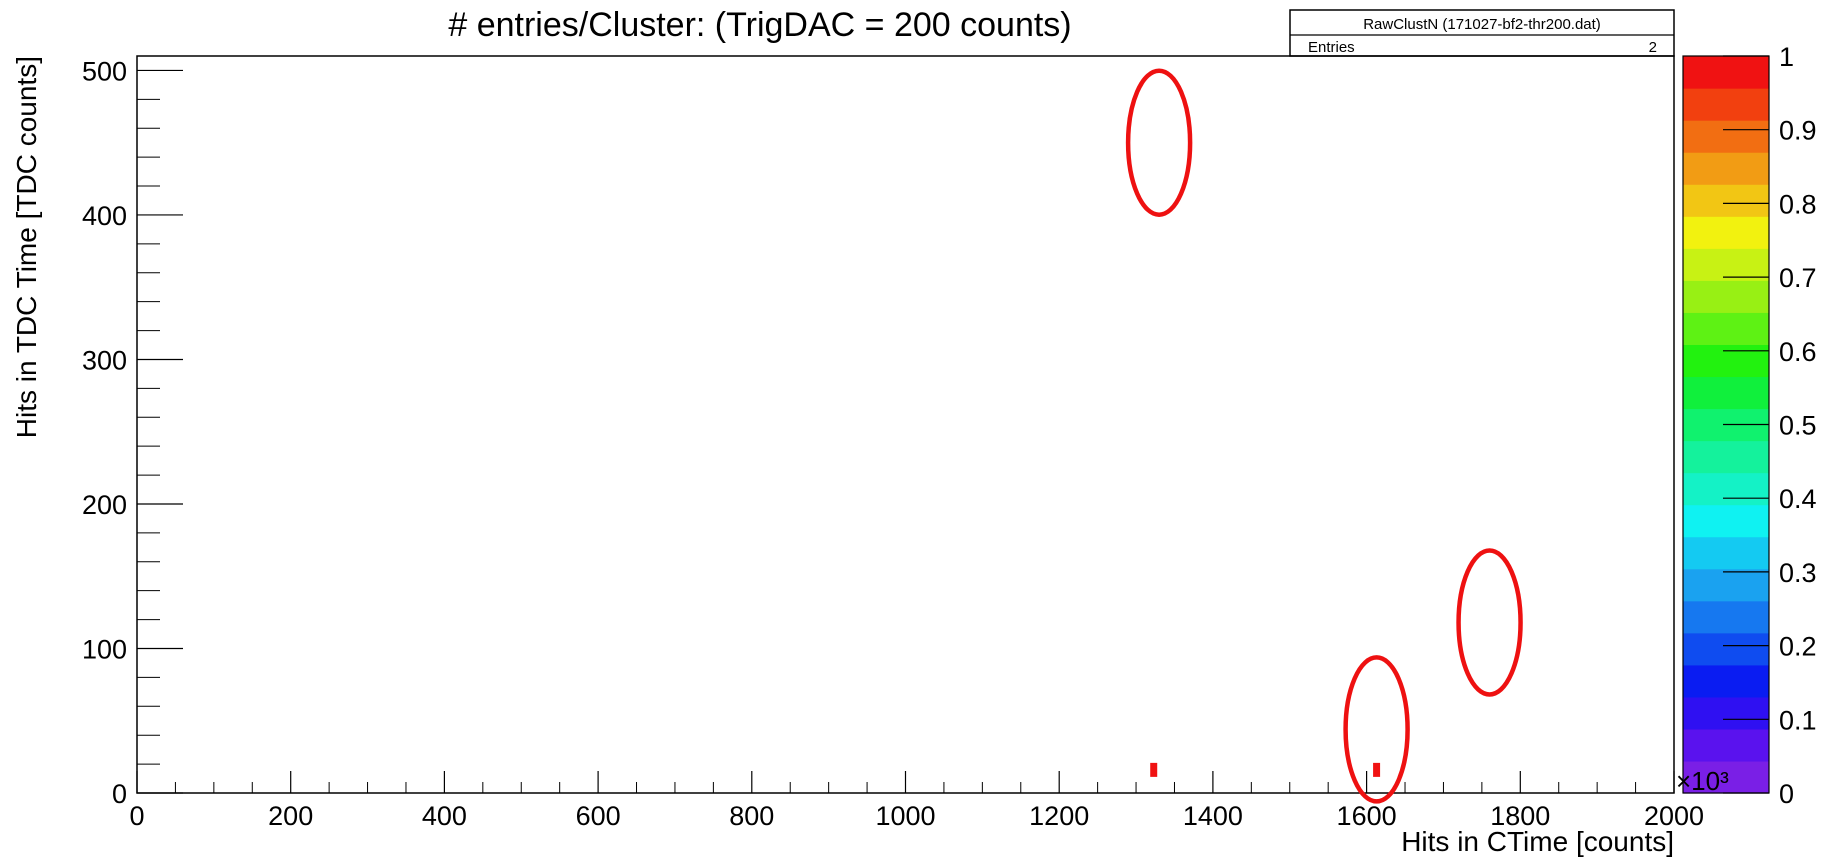 The image size is (1825, 864). I want to click on x-tick-label: 600, so click(598, 816).